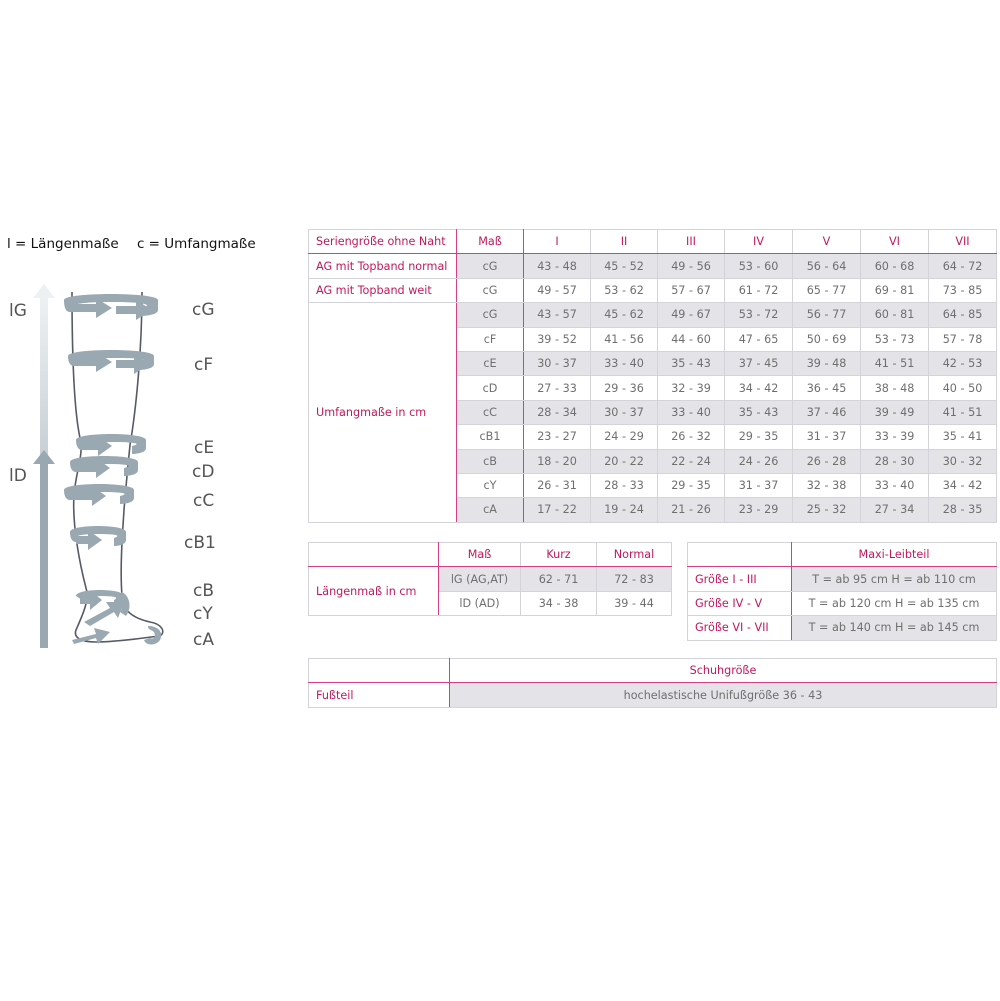  I want to click on cY-label: cY, so click(203, 614).